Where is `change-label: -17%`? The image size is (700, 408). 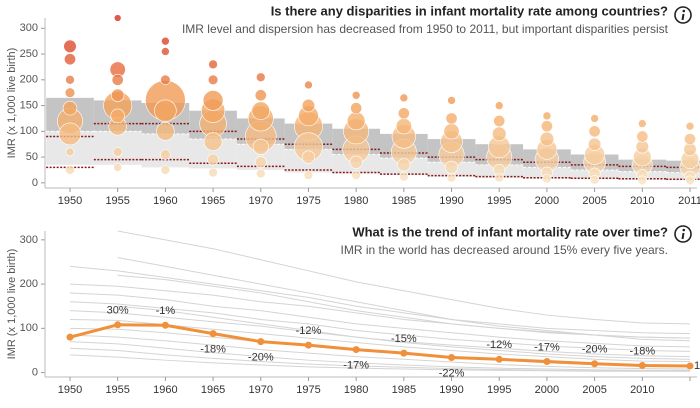 change-label: -17% is located at coordinates (547, 347).